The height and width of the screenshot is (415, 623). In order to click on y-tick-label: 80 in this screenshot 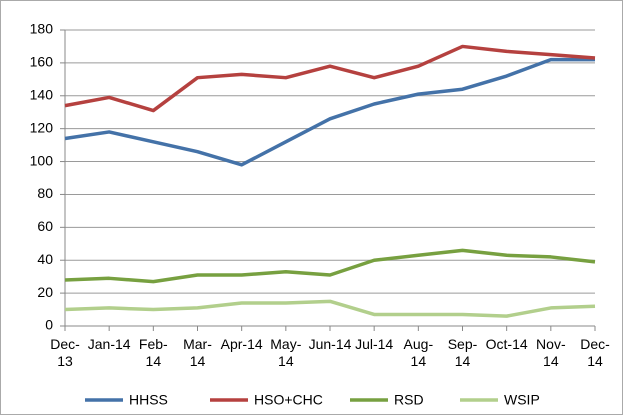, I will do `click(45, 193)`.